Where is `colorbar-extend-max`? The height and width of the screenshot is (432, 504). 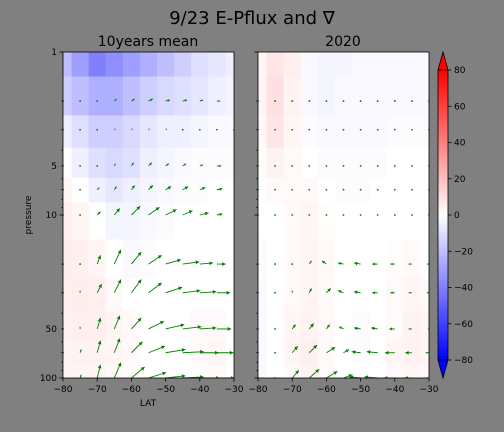
colorbar-extend-max is located at coordinates (443, 60).